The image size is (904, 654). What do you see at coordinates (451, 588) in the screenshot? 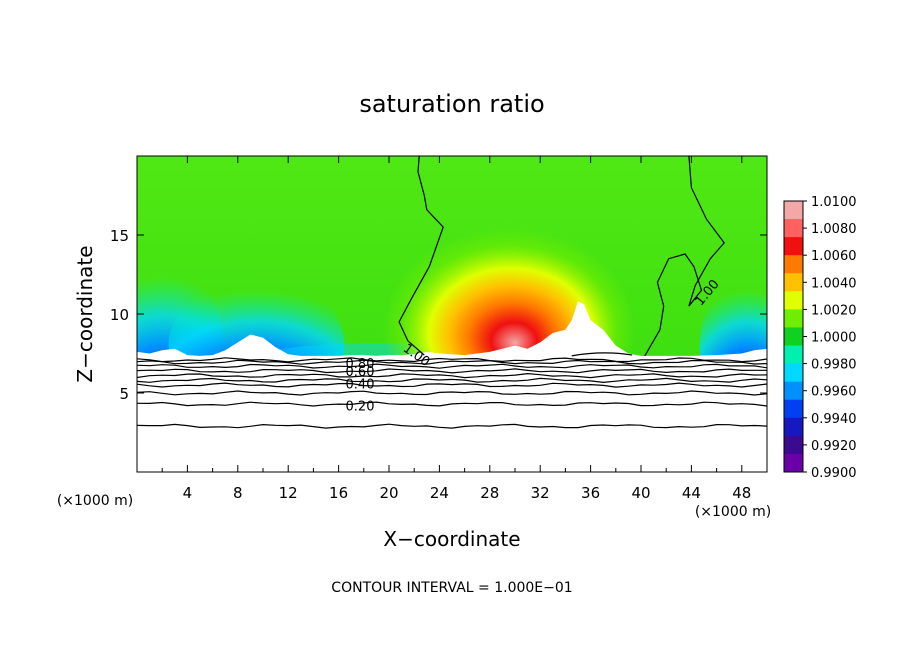
I see `contour-interval-note: CONTOUR INTERVAL = 1.000E−01` at bounding box center [451, 588].